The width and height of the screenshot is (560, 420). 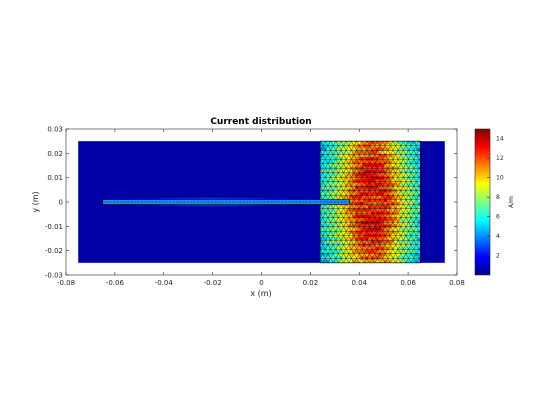 What do you see at coordinates (511, 202) in the screenshot?
I see `colorbar-unit-label: A/m` at bounding box center [511, 202].